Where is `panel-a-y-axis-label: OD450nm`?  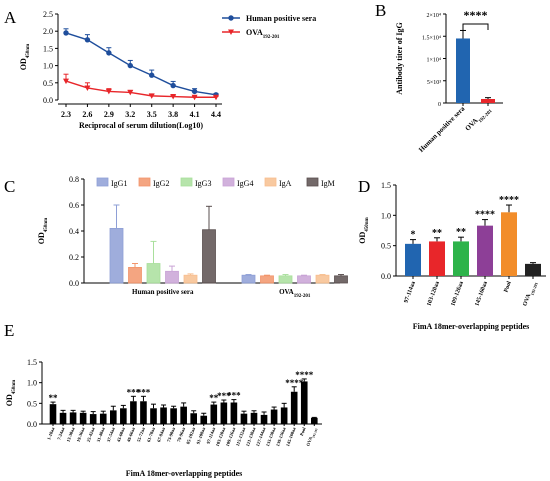 panel-a-y-axis-label: OD450nm is located at coordinates (25, 56).